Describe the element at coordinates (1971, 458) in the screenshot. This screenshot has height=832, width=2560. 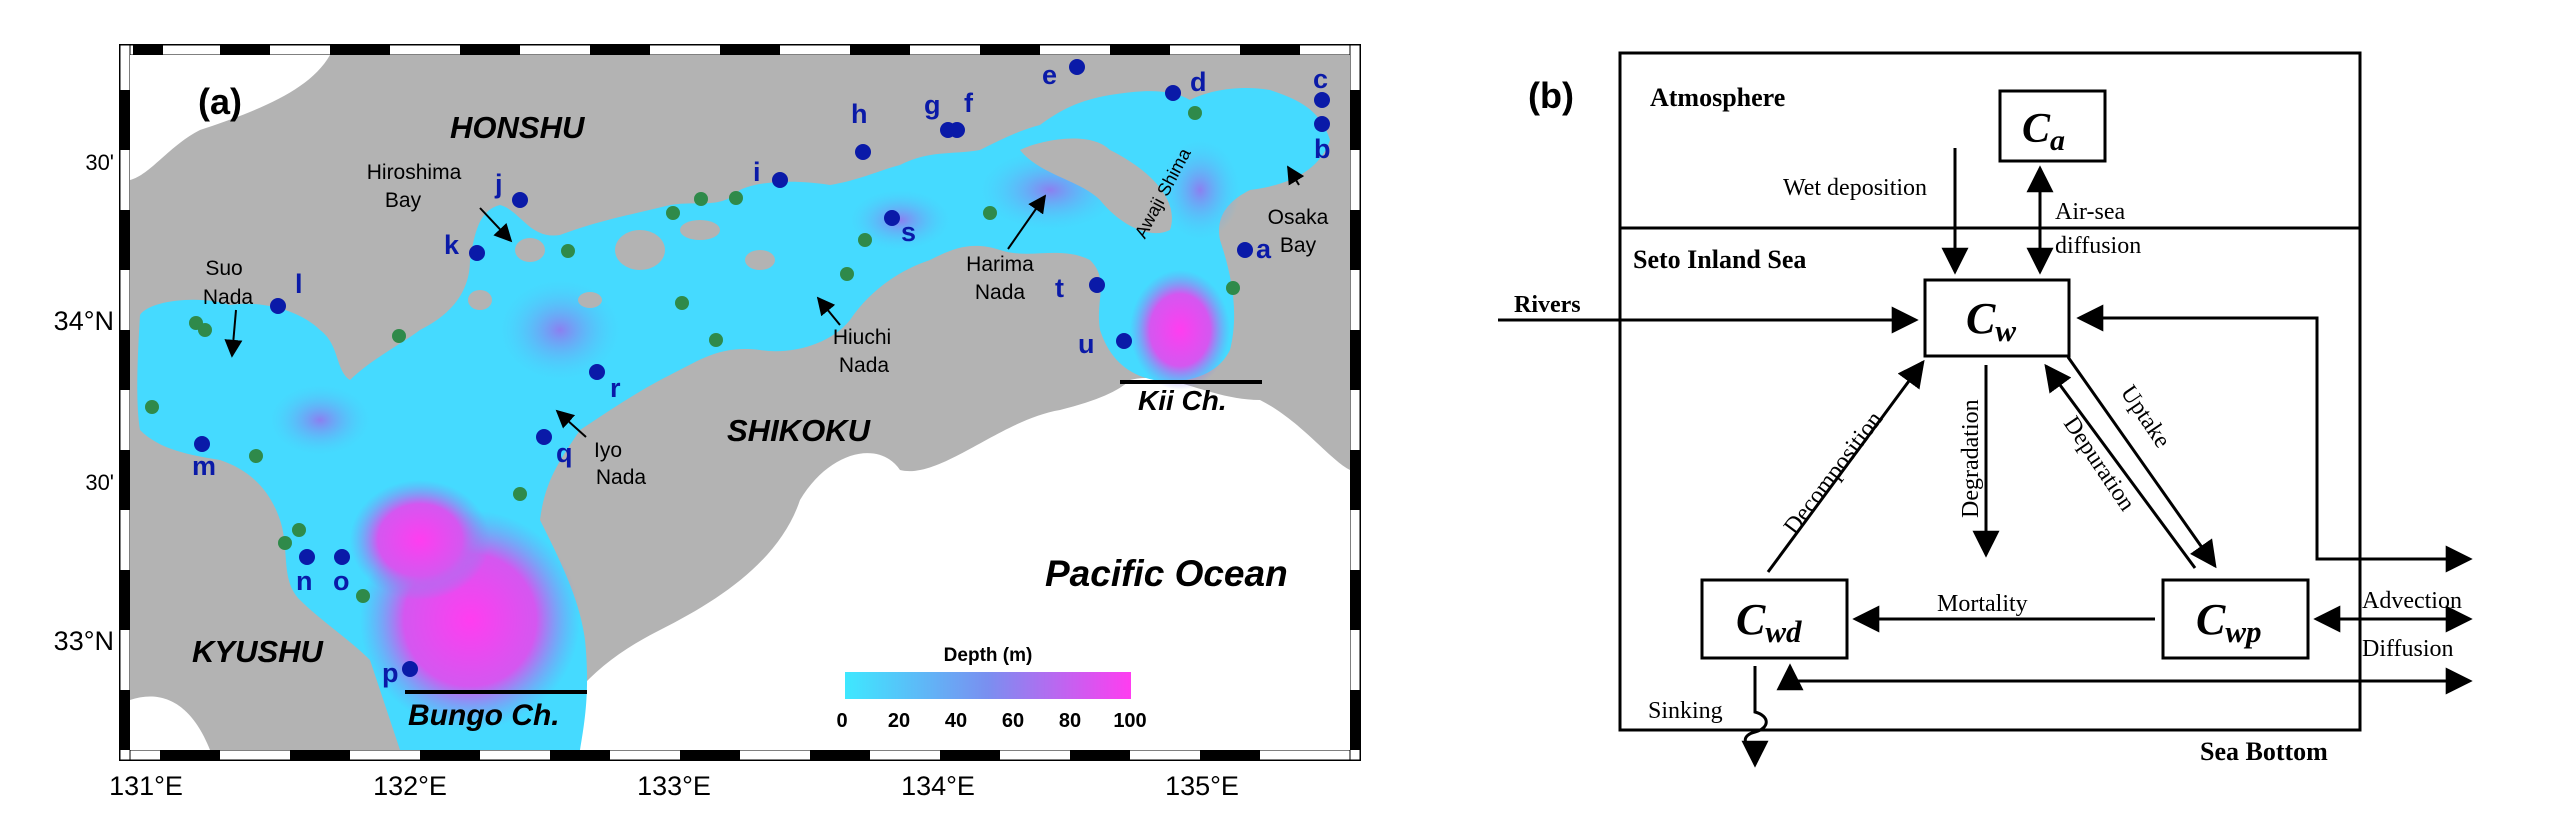
I see `degradation-label: Degradation` at that location.